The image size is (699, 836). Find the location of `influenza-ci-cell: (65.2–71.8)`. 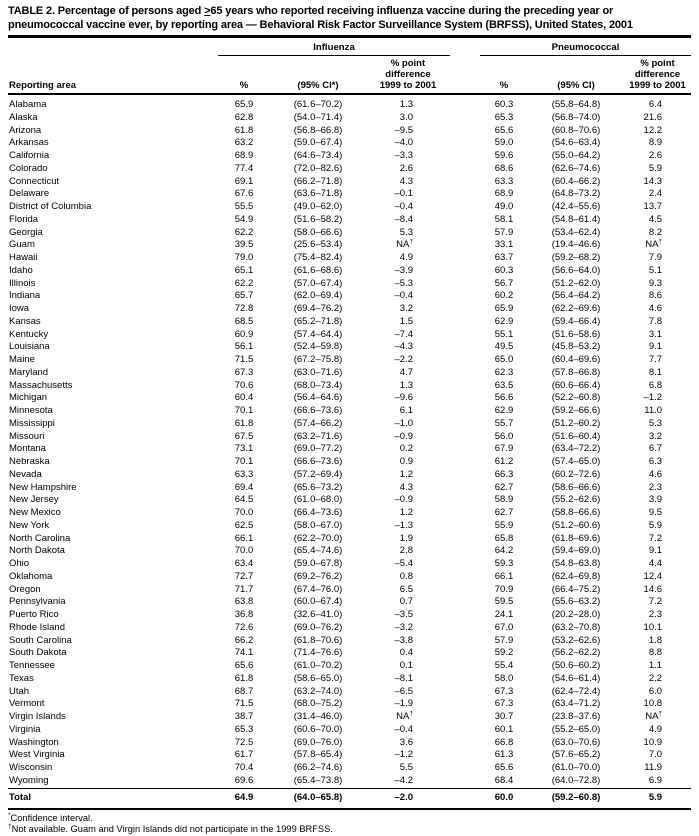

influenza-ci-cell: (65.2–71.8) is located at coordinates (318, 321).